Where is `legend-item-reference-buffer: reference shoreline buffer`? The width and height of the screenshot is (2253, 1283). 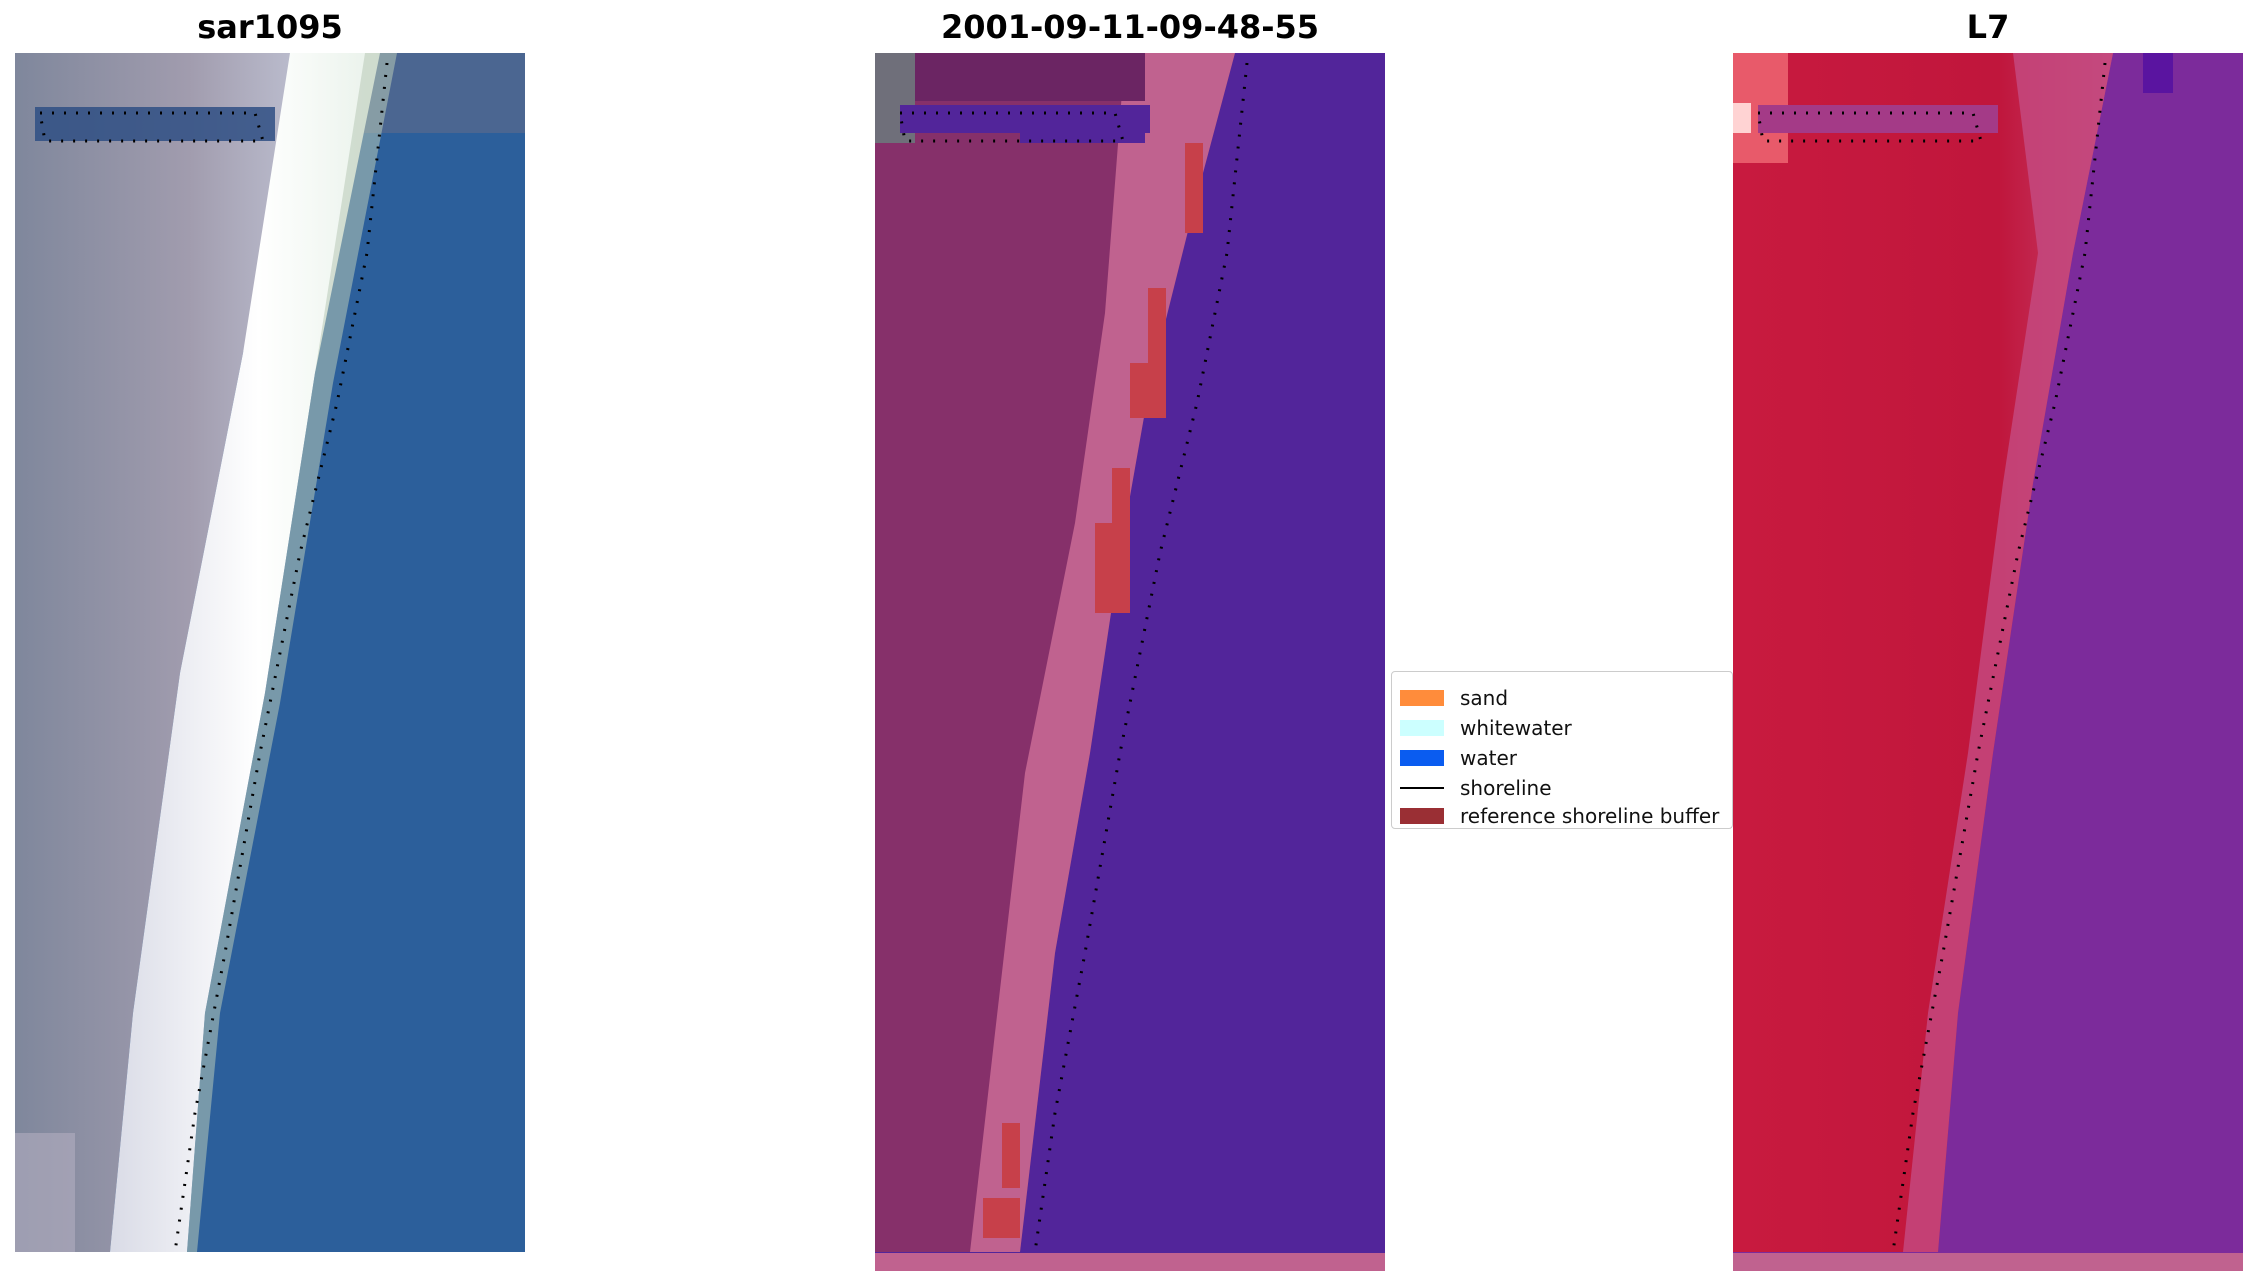
legend-item-reference-buffer: reference shoreline buffer is located at coordinates (1559, 816).